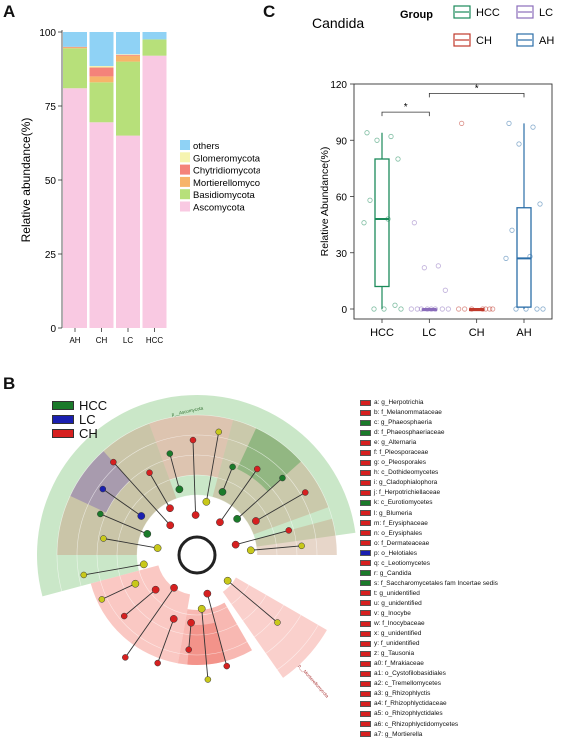 The height and width of the screenshot is (740, 561). What do you see at coordinates (460, 432) in the screenshot?
I see `taxa-legend-item: d: f_Phaeosphaeriaceae` at bounding box center [460, 432].